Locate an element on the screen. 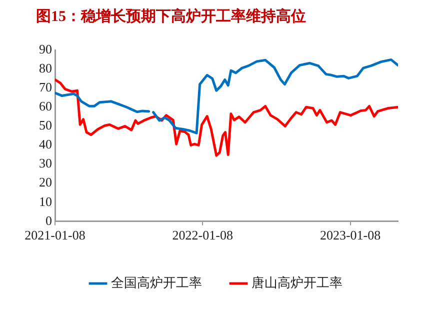  x-tick-label: 2023-01-08 is located at coordinates (350, 235).